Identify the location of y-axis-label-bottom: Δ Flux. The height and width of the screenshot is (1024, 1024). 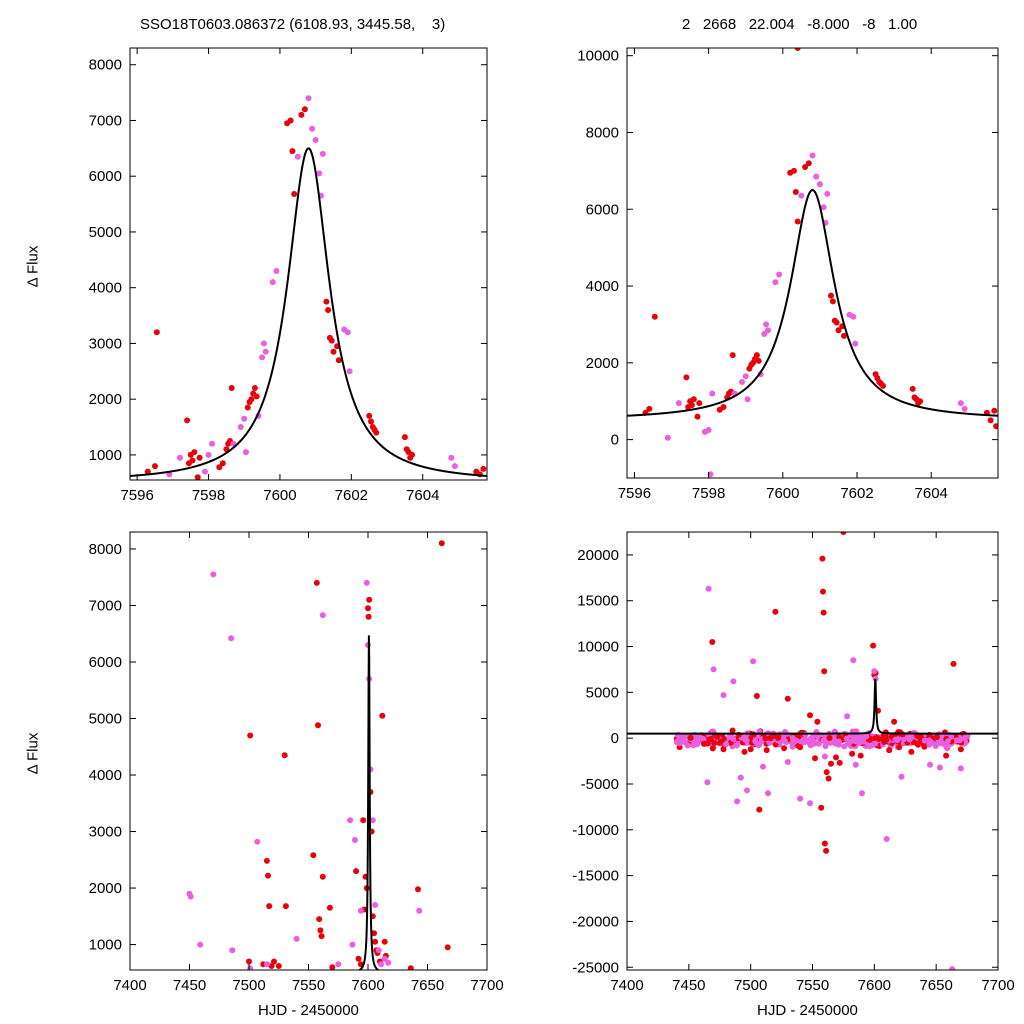
(33, 753).